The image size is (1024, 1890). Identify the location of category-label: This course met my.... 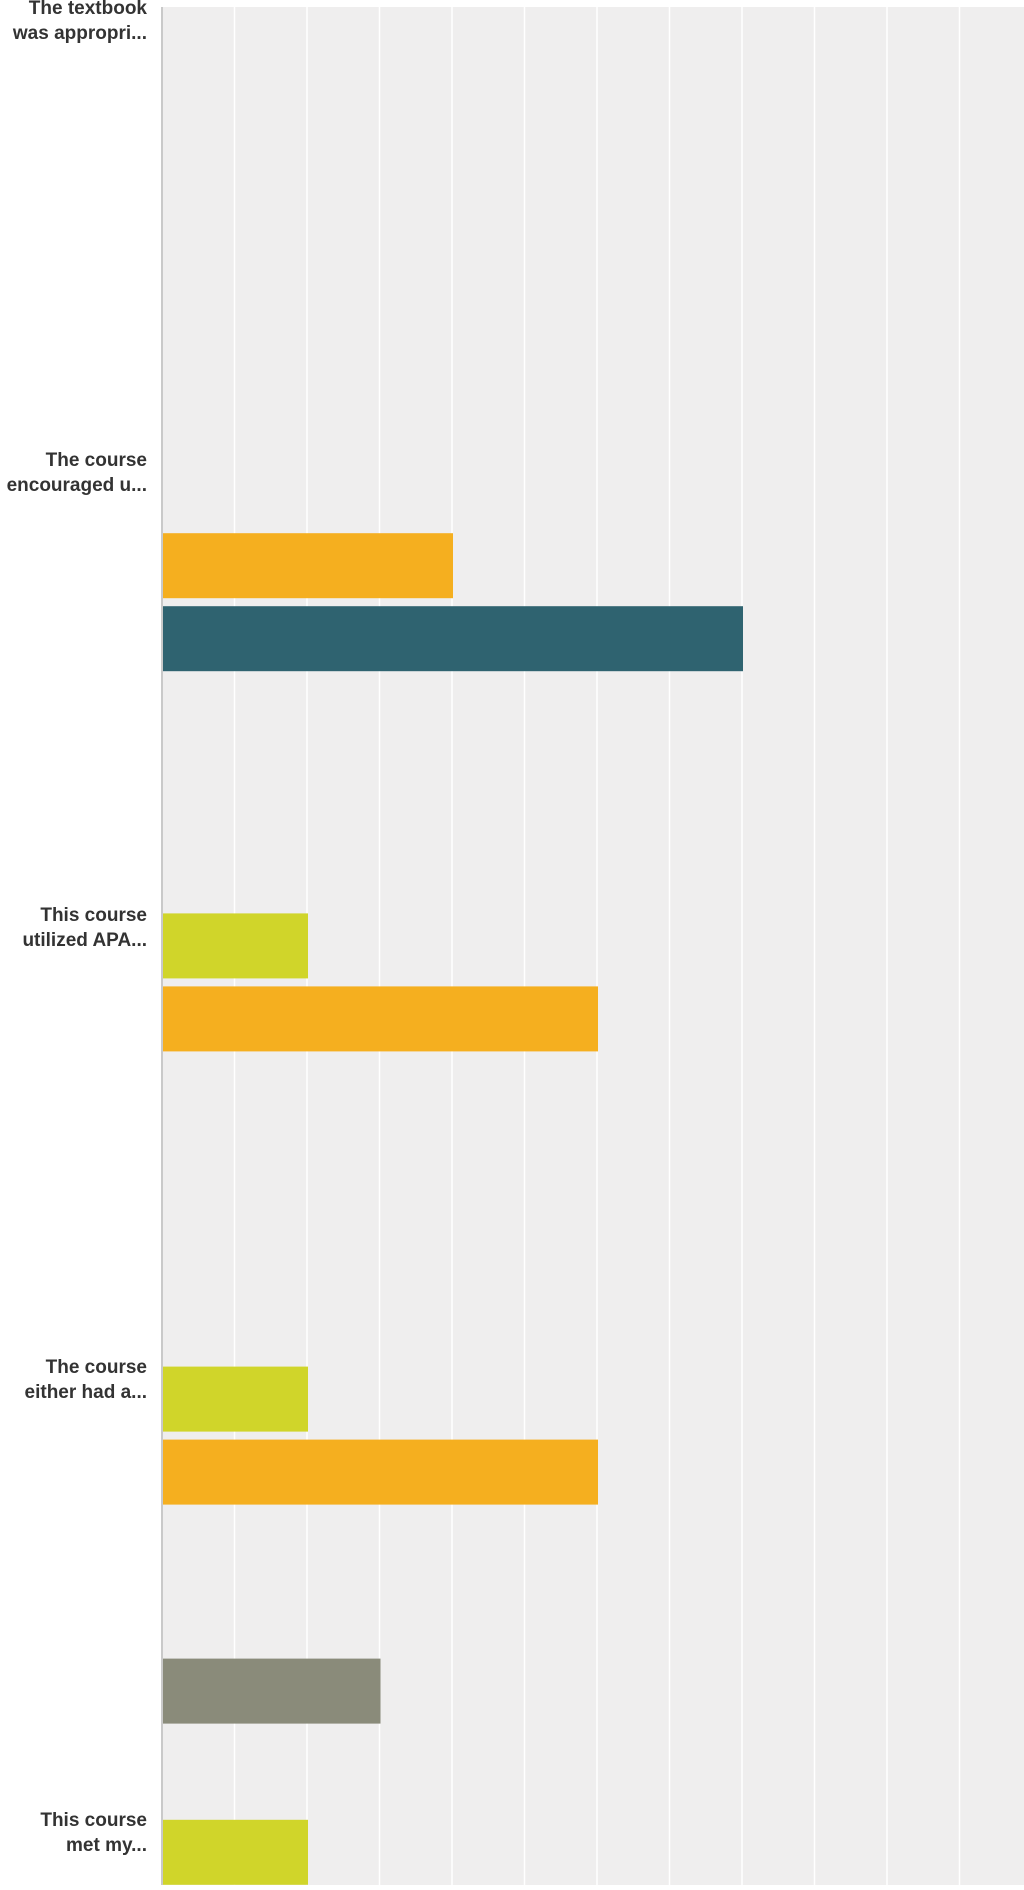
(93, 1833).